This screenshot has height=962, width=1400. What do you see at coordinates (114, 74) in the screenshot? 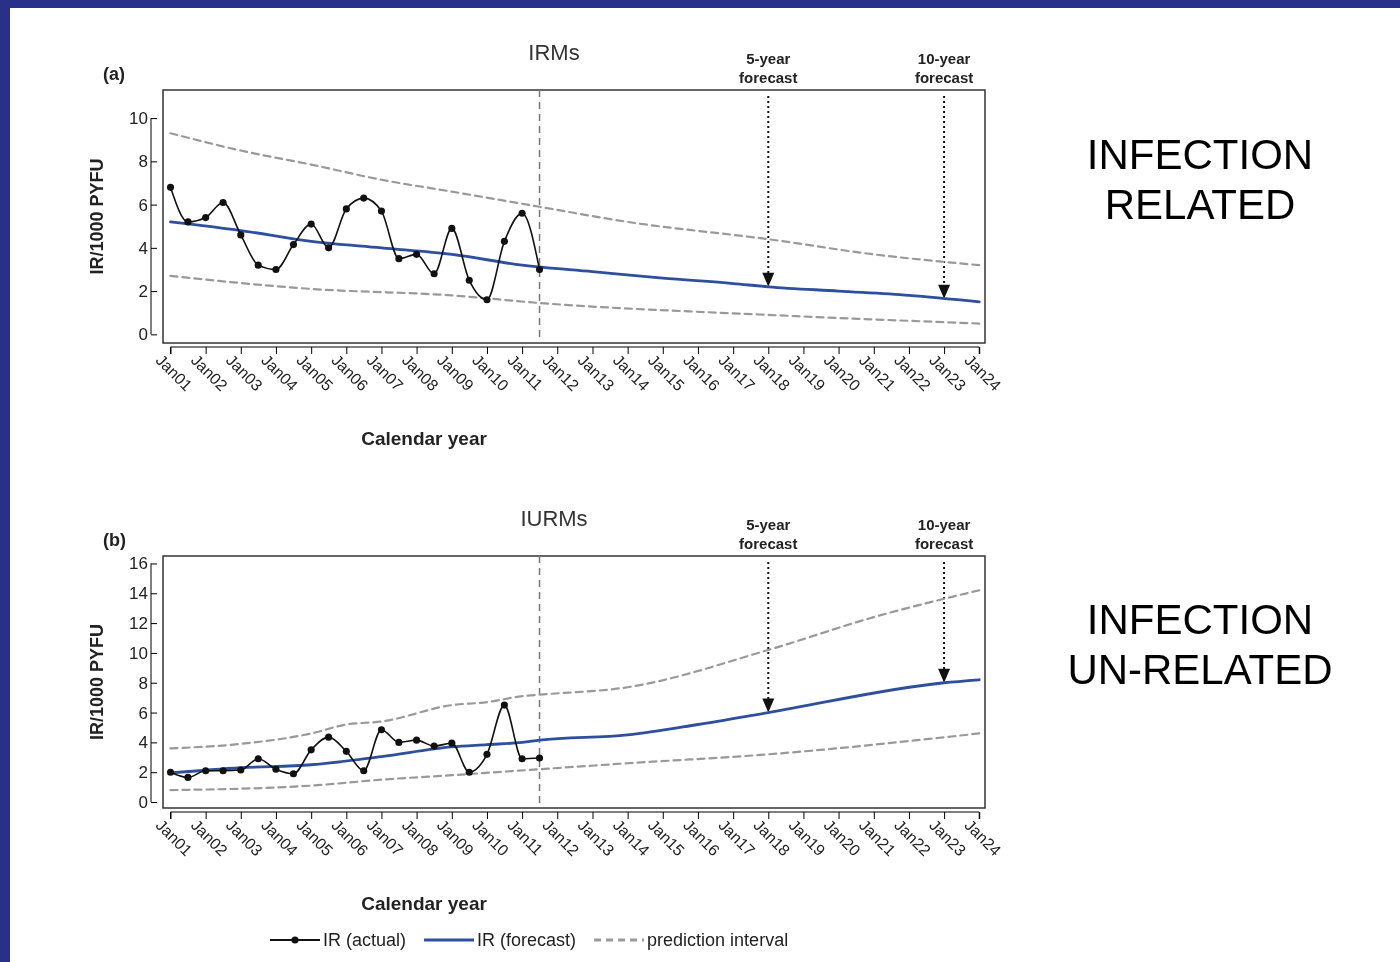
I see `text: (a)` at bounding box center [114, 74].